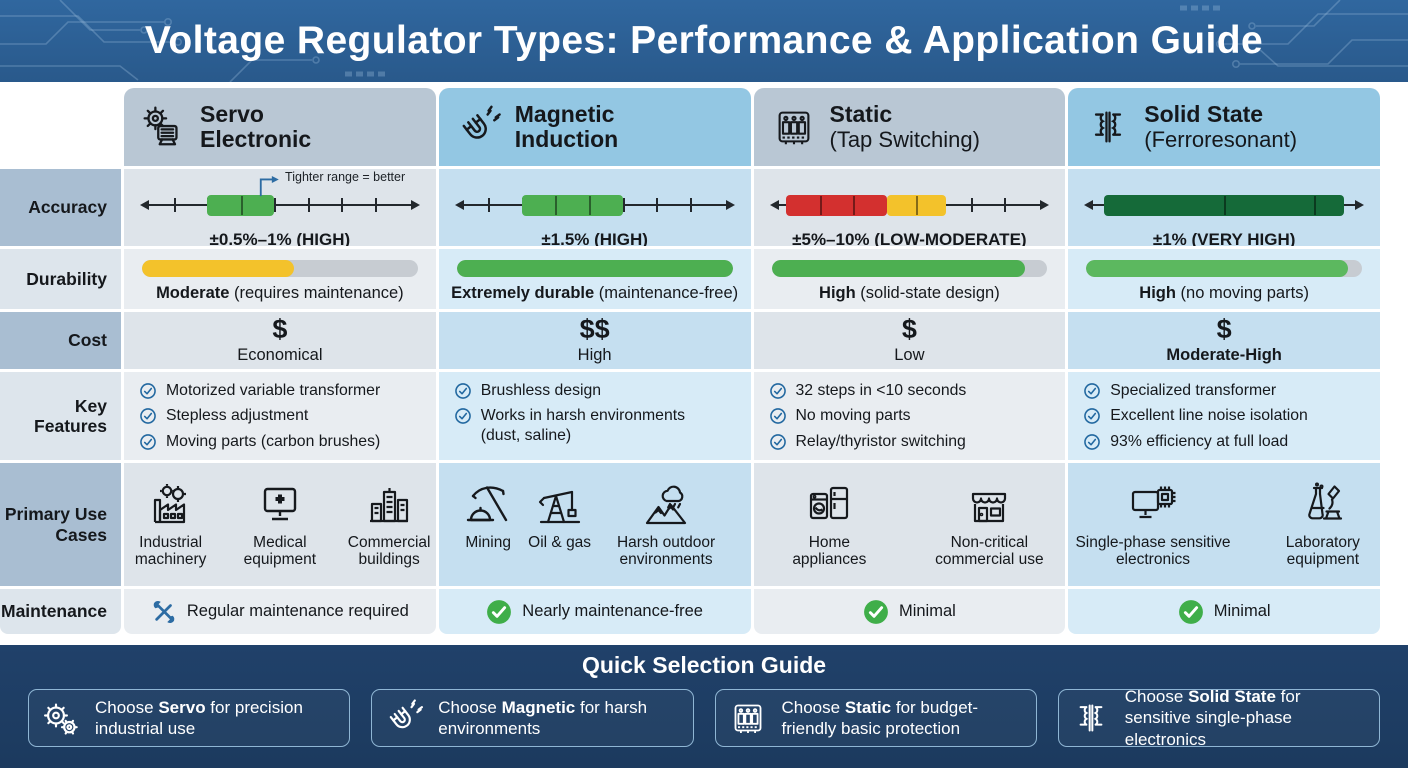 This screenshot has height=768, width=1408. I want to click on feature-item: 32 steps in <10 seconds, so click(913, 390).